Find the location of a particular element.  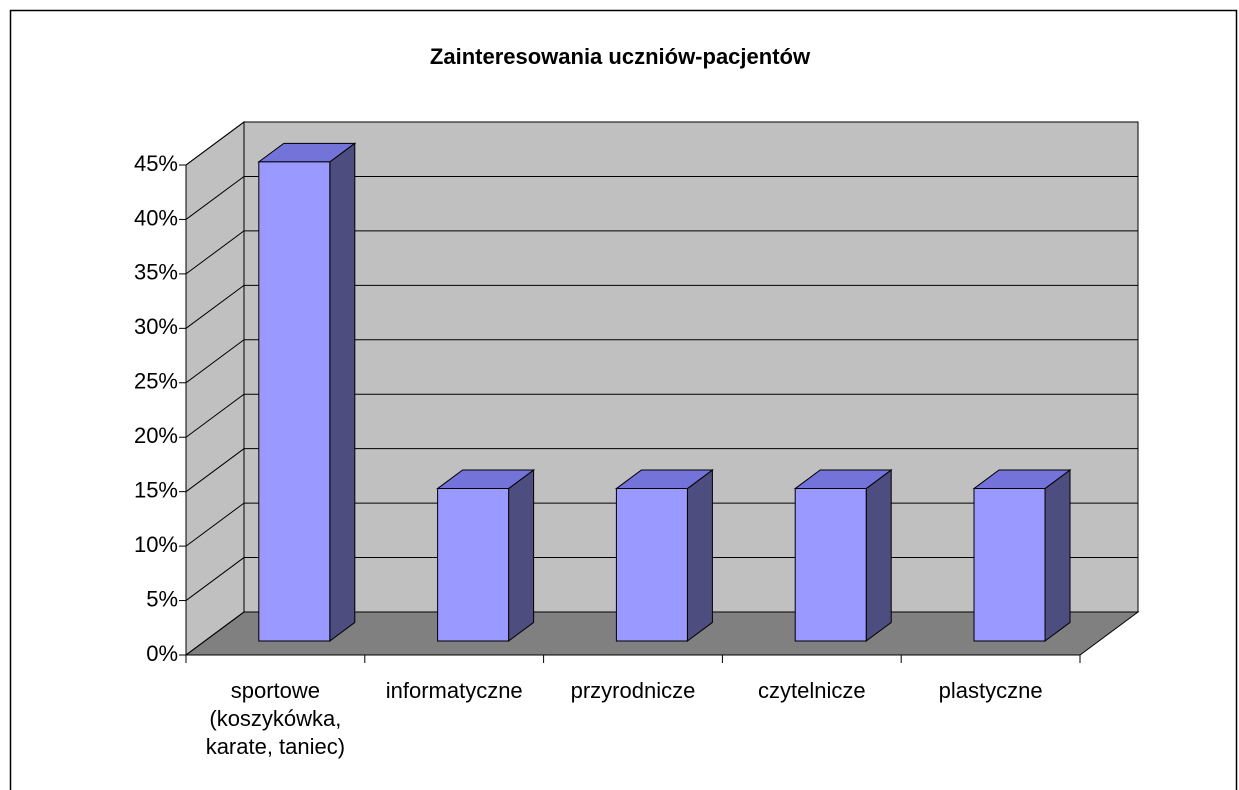

y-tick-label: 25% is located at coordinates (156, 381).